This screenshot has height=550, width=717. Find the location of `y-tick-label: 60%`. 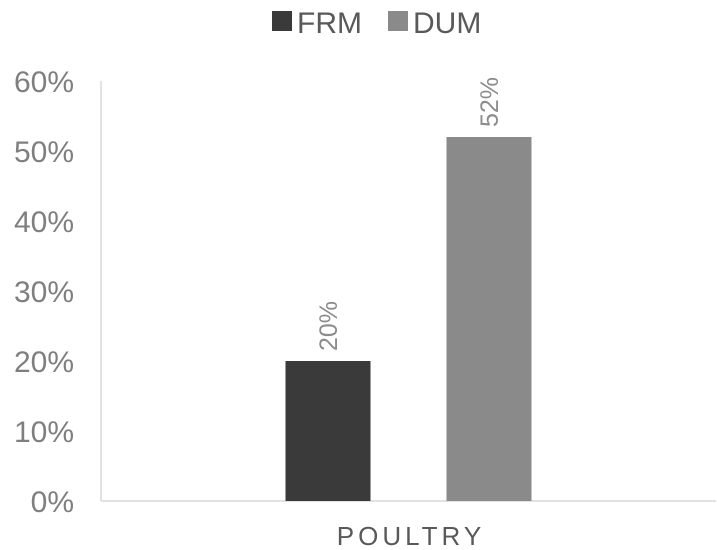

y-tick-label: 60% is located at coordinates (44, 82).